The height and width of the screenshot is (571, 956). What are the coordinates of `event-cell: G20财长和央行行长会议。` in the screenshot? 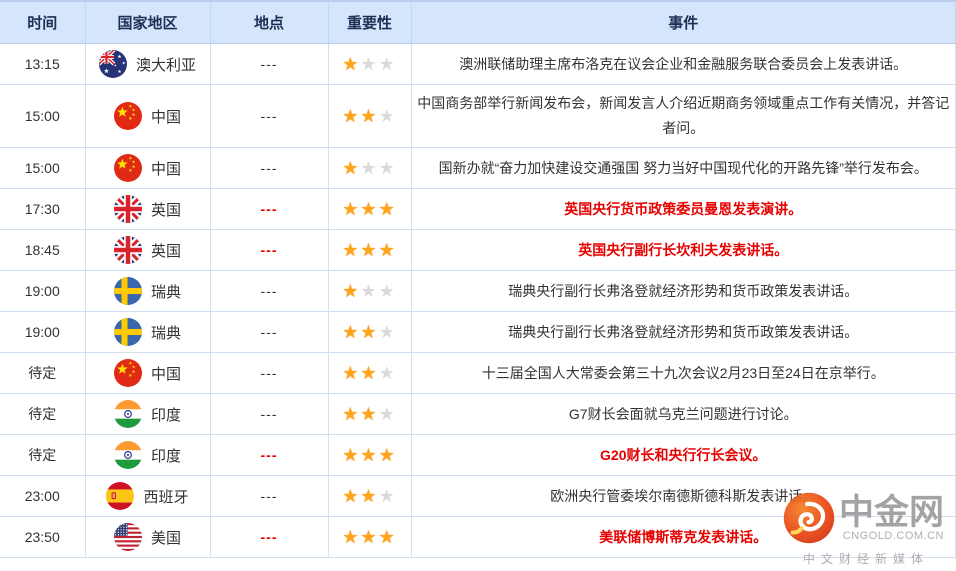 It's located at (683, 455).